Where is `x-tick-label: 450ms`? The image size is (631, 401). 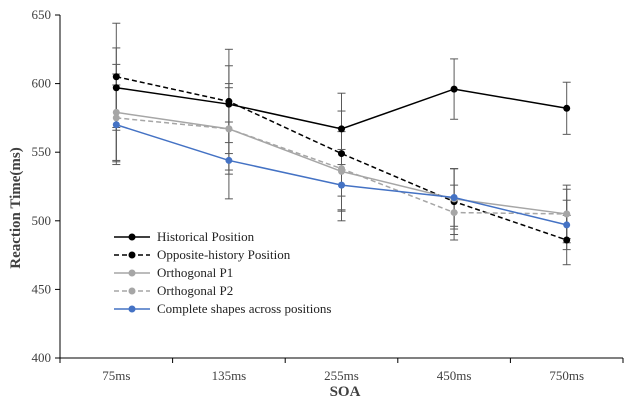 x-tick-label: 450ms is located at coordinates (454, 375).